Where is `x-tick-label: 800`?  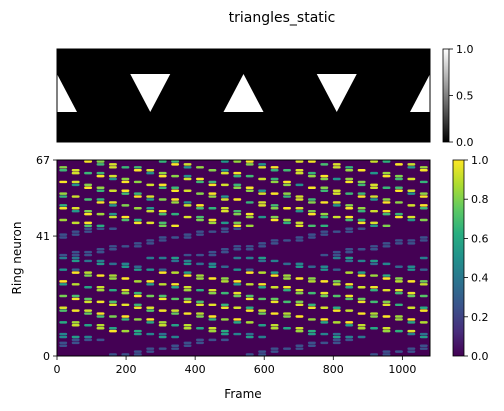 x-tick-label: 800 is located at coordinates (333, 369).